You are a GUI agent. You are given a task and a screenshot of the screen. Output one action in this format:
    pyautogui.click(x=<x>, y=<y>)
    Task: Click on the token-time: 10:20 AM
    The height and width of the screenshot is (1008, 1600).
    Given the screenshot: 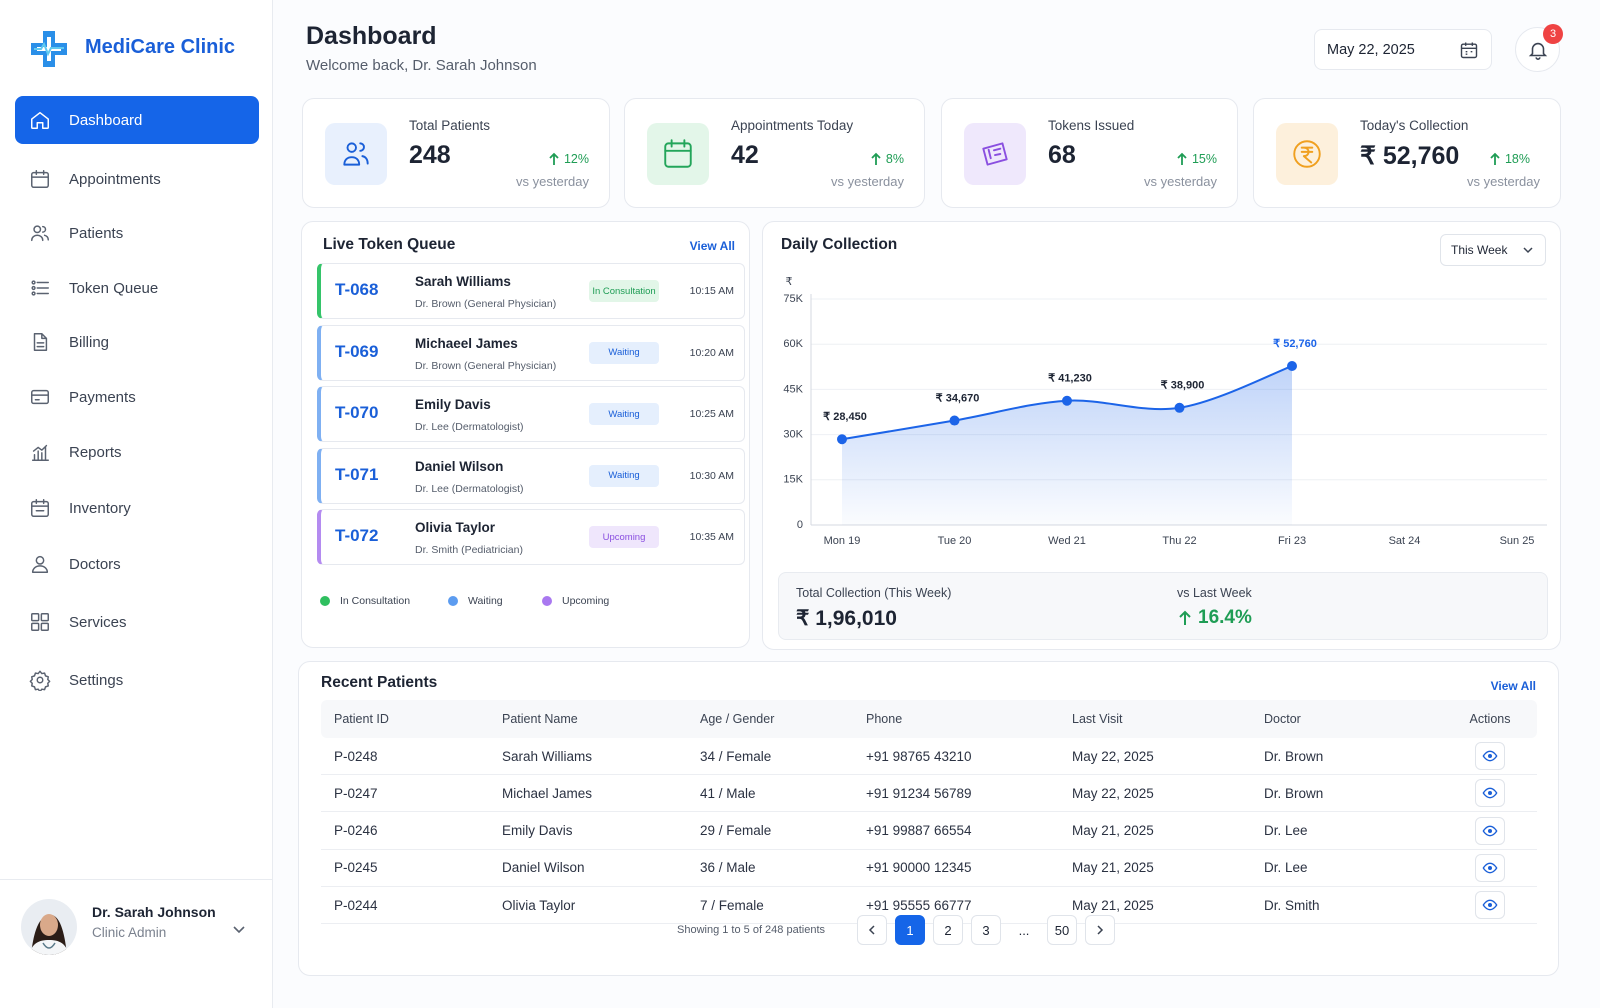 What is the action you would take?
    pyautogui.click(x=711, y=352)
    